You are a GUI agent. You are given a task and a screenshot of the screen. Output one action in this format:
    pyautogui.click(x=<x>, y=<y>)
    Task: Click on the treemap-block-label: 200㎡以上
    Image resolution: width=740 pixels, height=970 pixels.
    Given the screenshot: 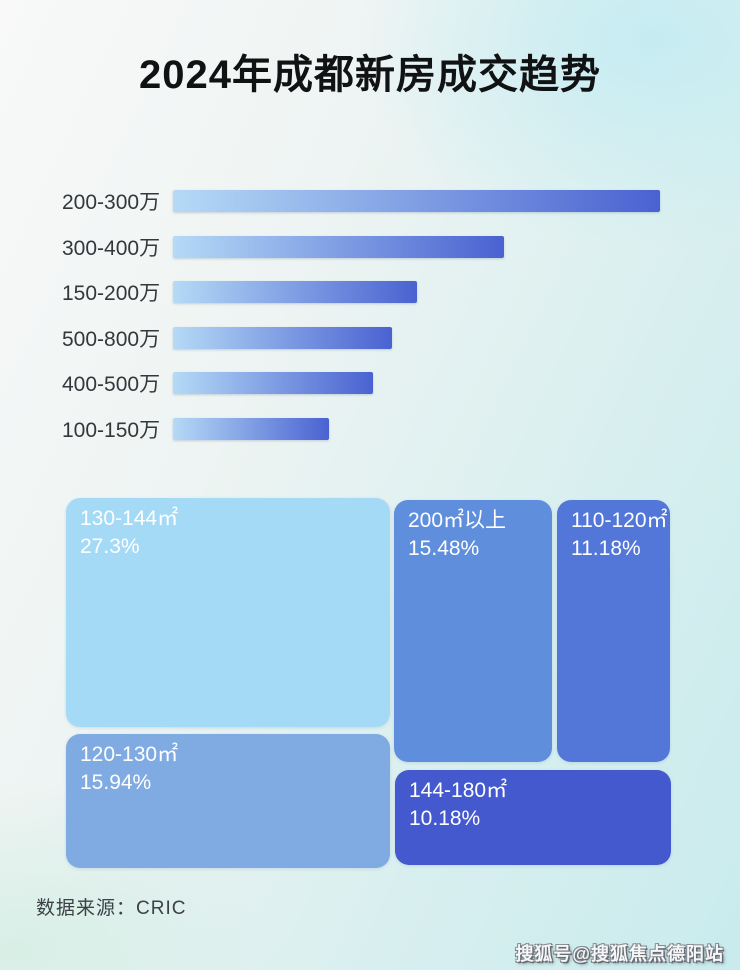 What is the action you would take?
    pyautogui.click(x=457, y=520)
    